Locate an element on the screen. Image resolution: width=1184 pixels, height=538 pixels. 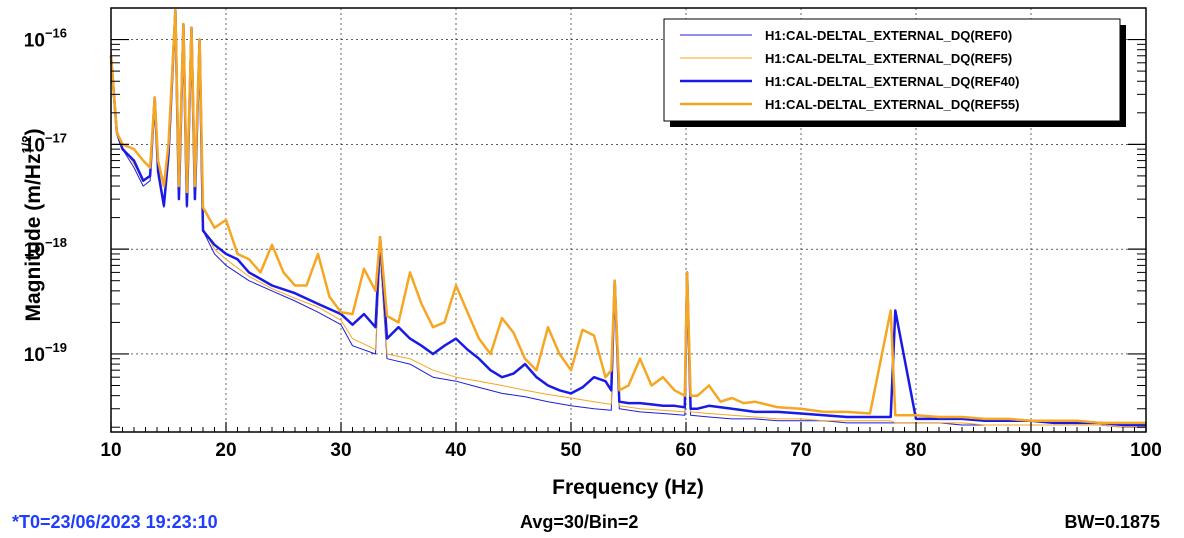
x-tick-label: 30 is located at coordinates (340, 450).